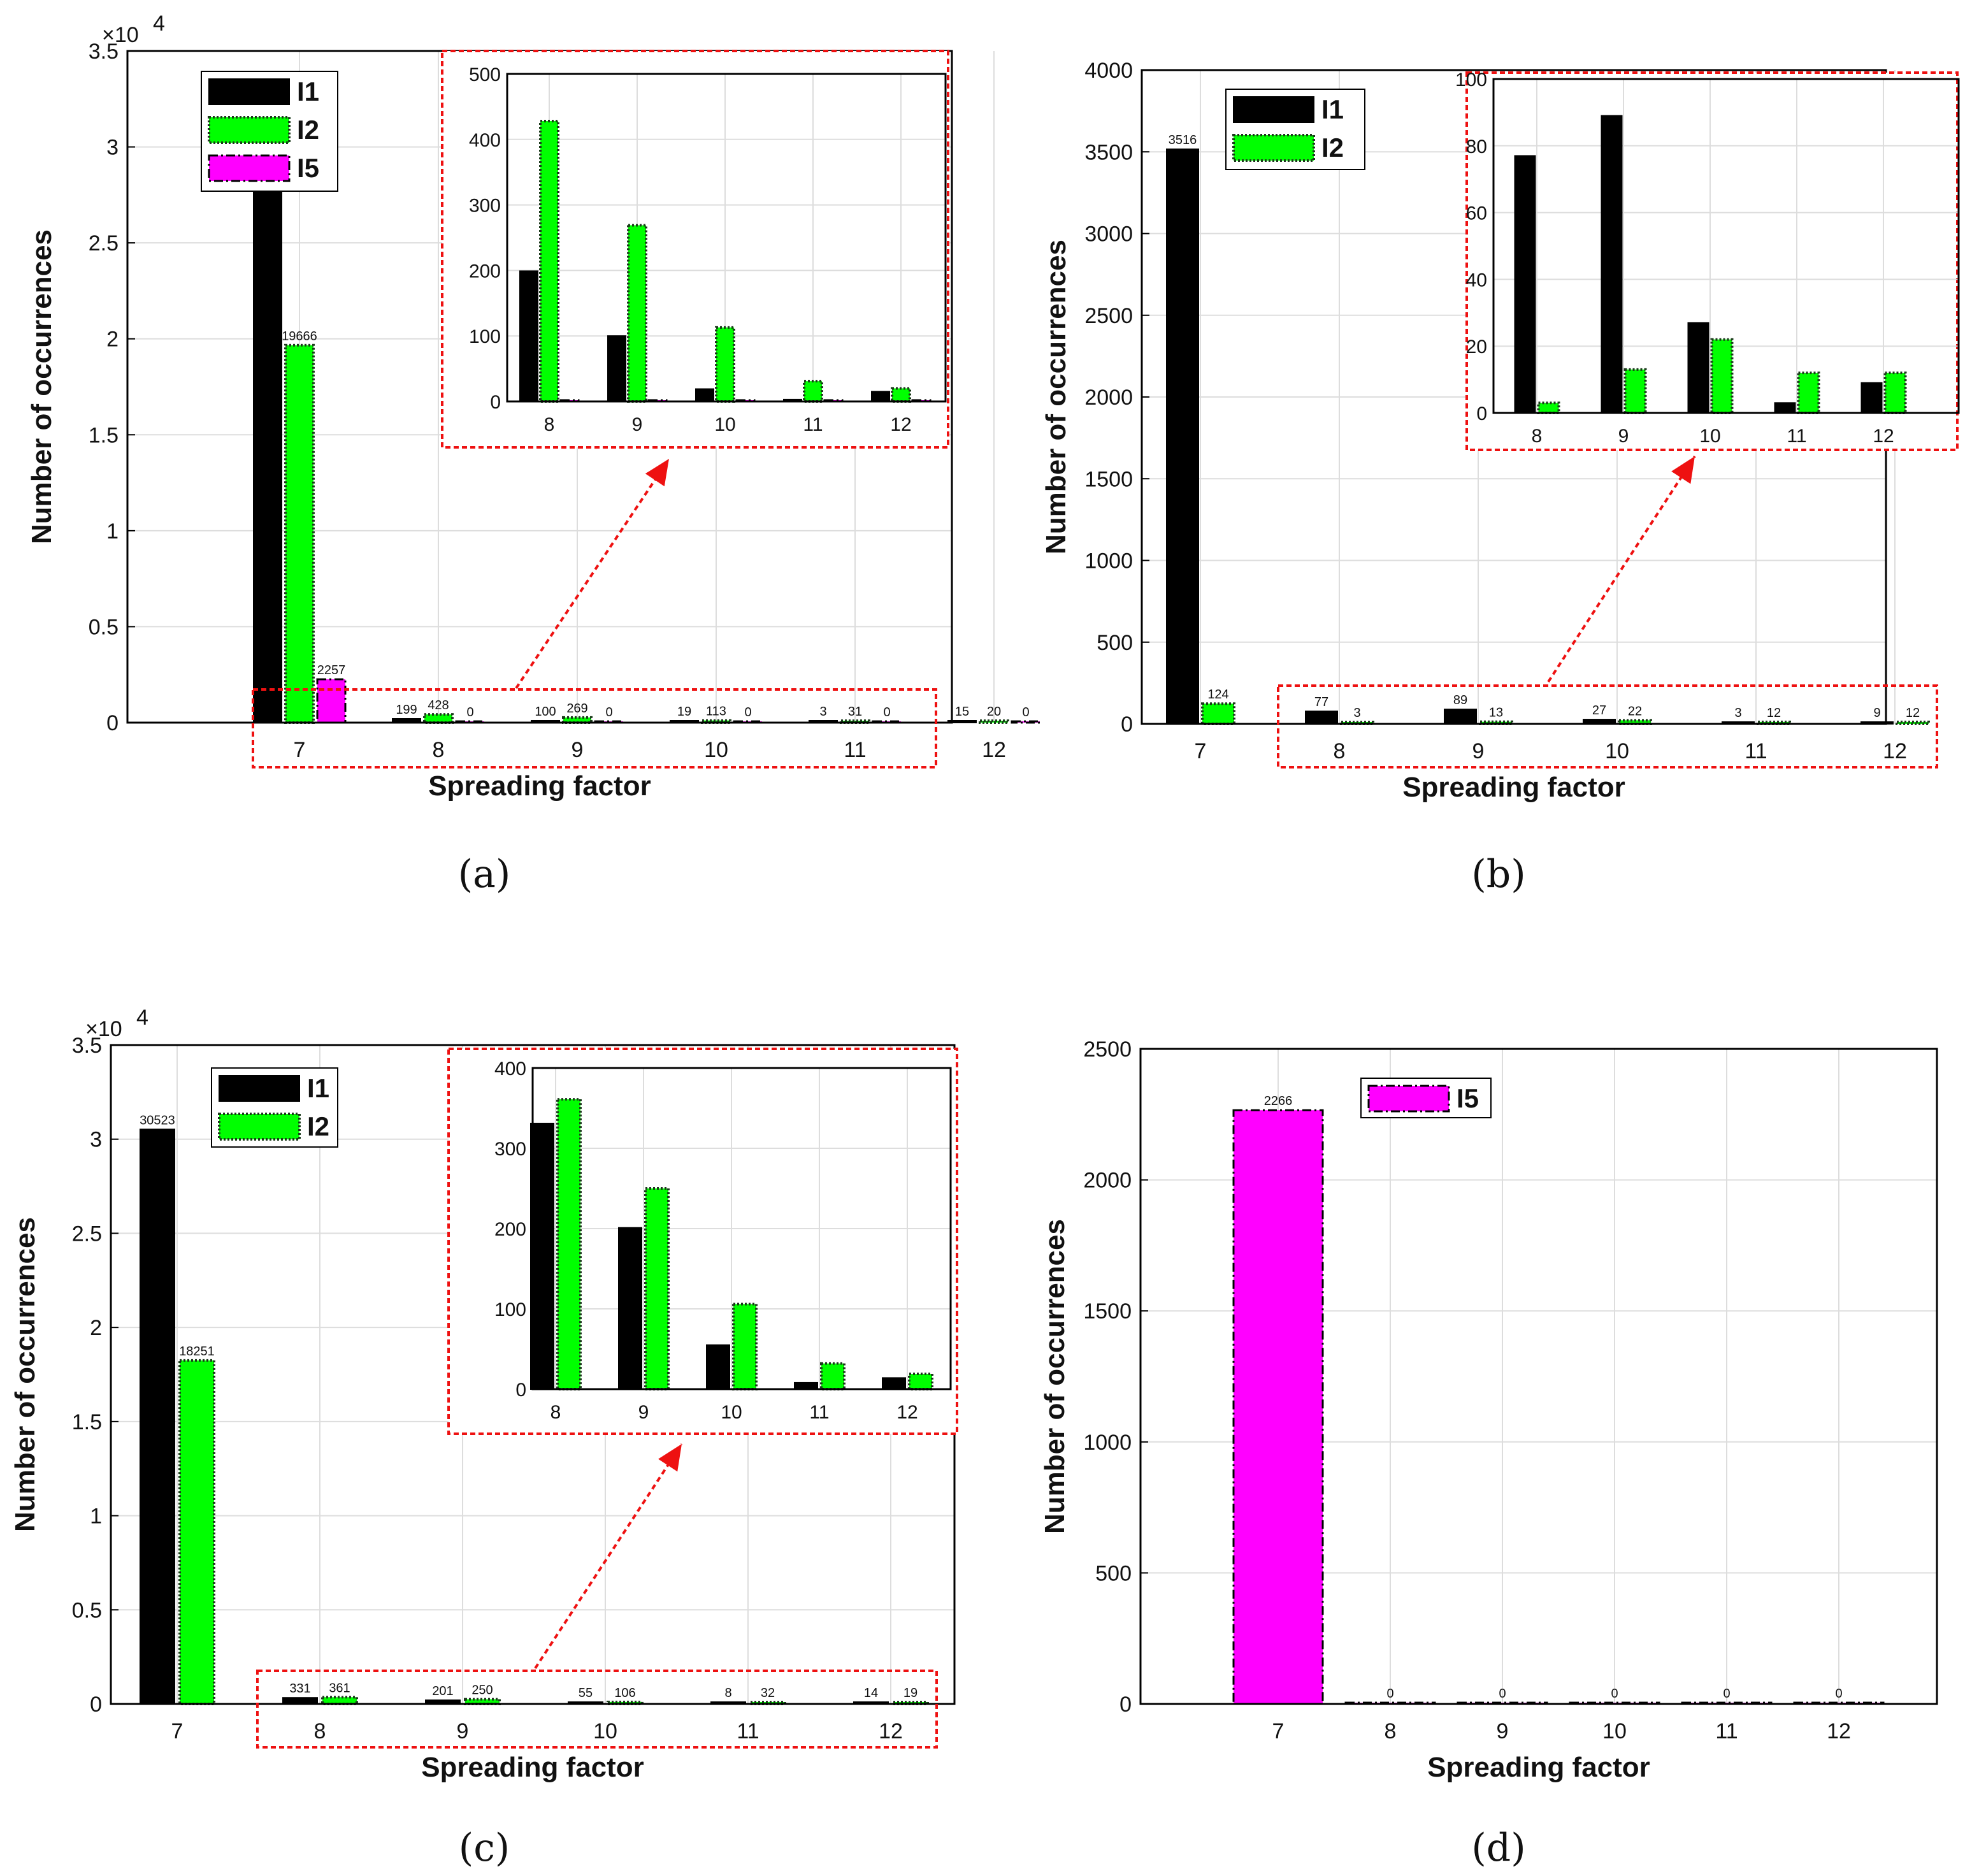 The width and height of the screenshot is (1979, 1876). Describe the element at coordinates (96, 1516) in the screenshot. I see `y-tick-label: 1` at that location.